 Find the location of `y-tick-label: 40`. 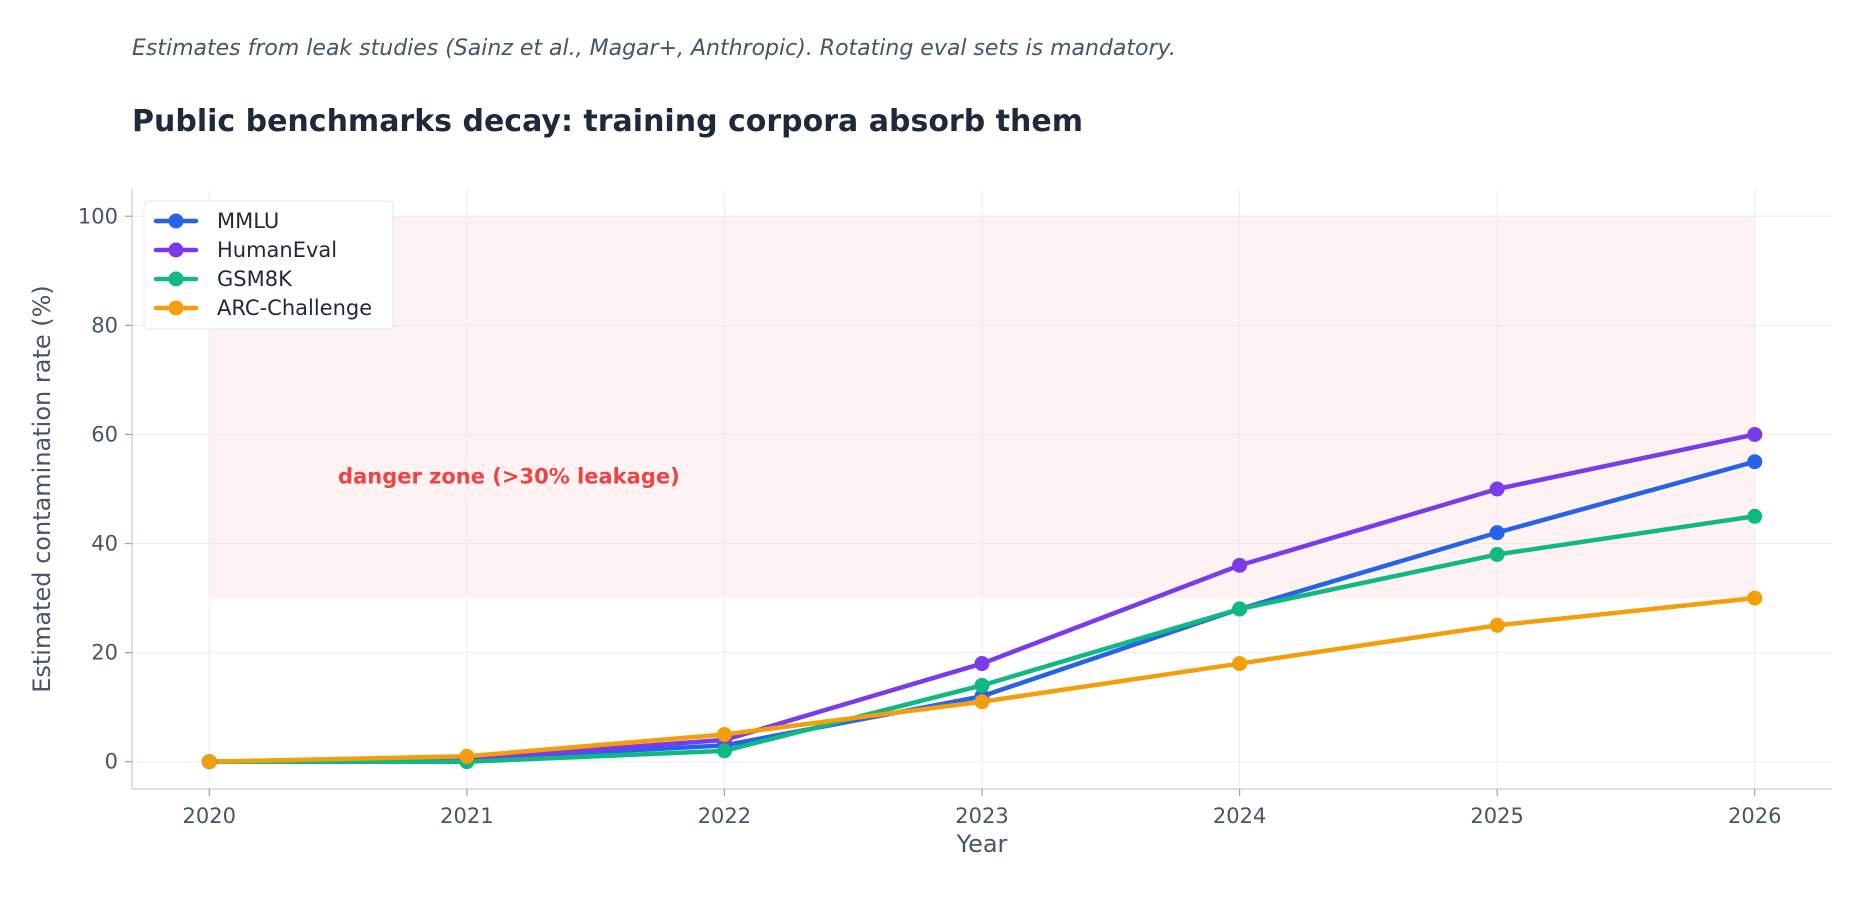

y-tick-label: 40 is located at coordinates (104, 544).